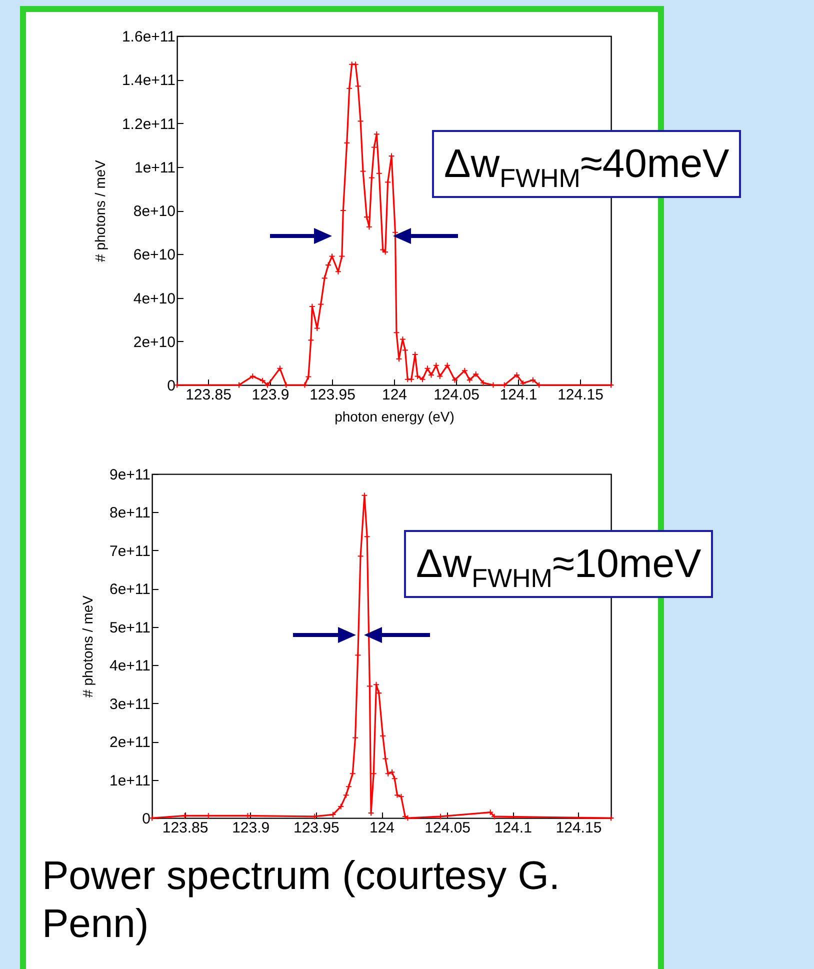 This screenshot has width=814, height=969. What do you see at coordinates (322, 900) in the screenshot?
I see `text: Power spectrum (courtesy G. Penn)` at bounding box center [322, 900].